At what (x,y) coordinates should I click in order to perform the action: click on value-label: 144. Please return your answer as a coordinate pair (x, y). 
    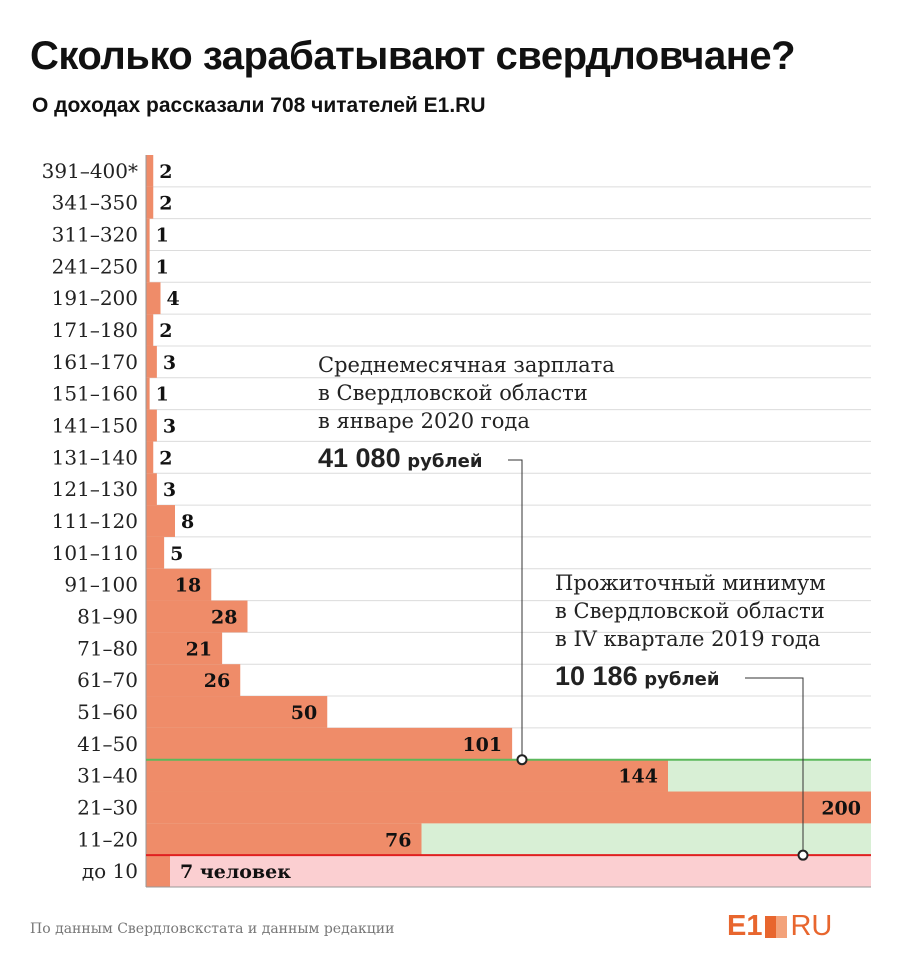
    Looking at the image, I should click on (638, 777).